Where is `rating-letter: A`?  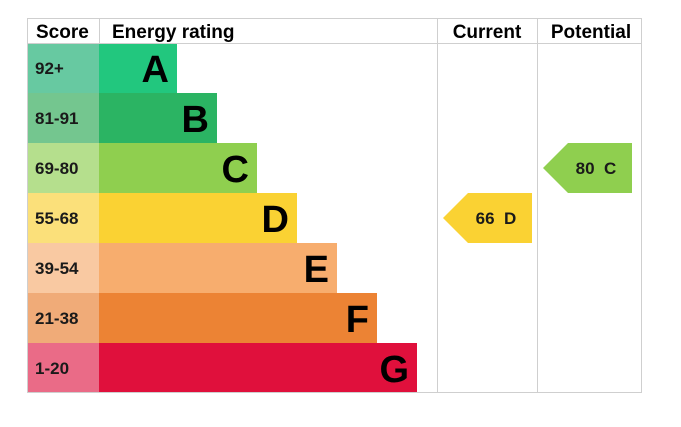 rating-letter: A is located at coordinates (155, 70).